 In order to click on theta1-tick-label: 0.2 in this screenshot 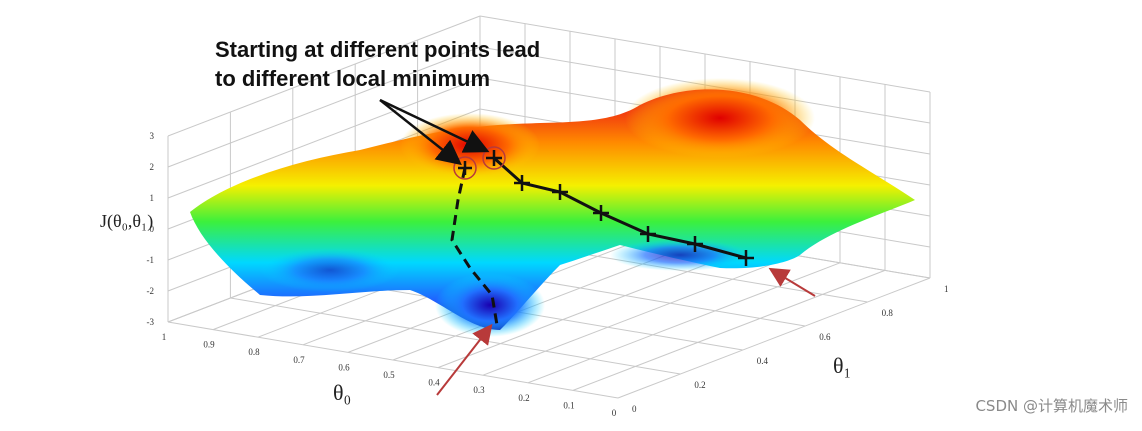, I will do `click(699, 385)`.